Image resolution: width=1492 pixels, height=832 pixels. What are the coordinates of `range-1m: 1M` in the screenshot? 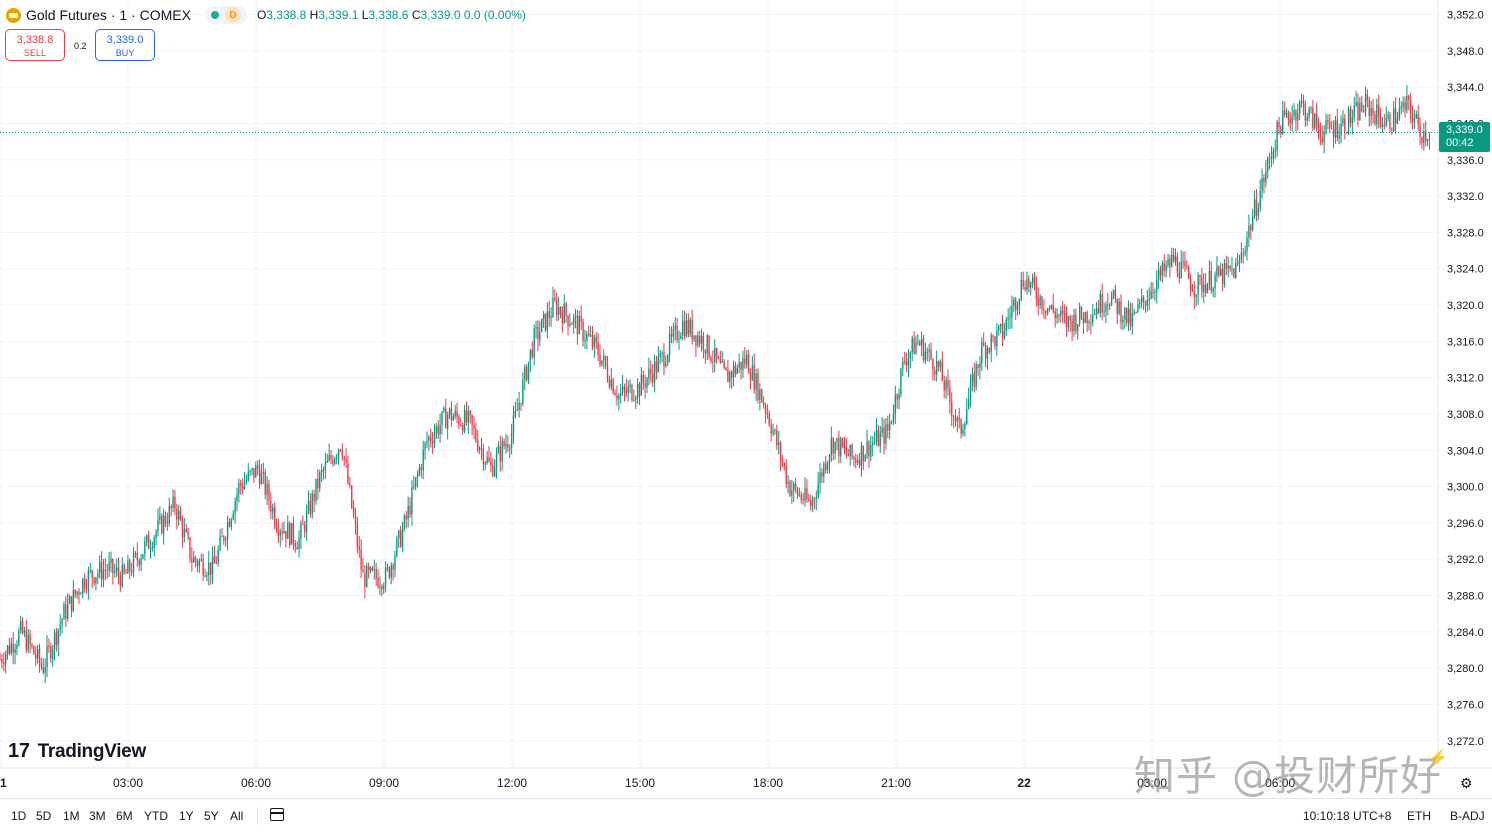 It's located at (71, 816).